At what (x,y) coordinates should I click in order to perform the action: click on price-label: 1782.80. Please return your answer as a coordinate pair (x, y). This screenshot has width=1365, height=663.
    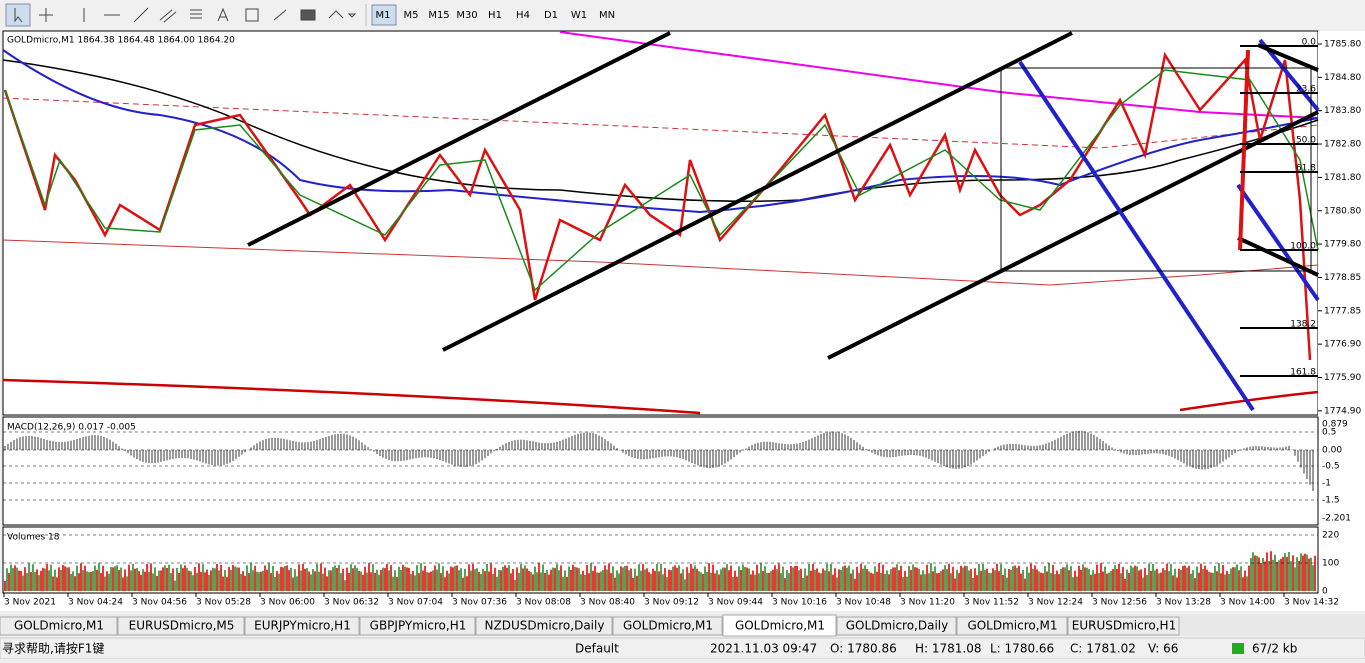
    Looking at the image, I should click on (1342, 145).